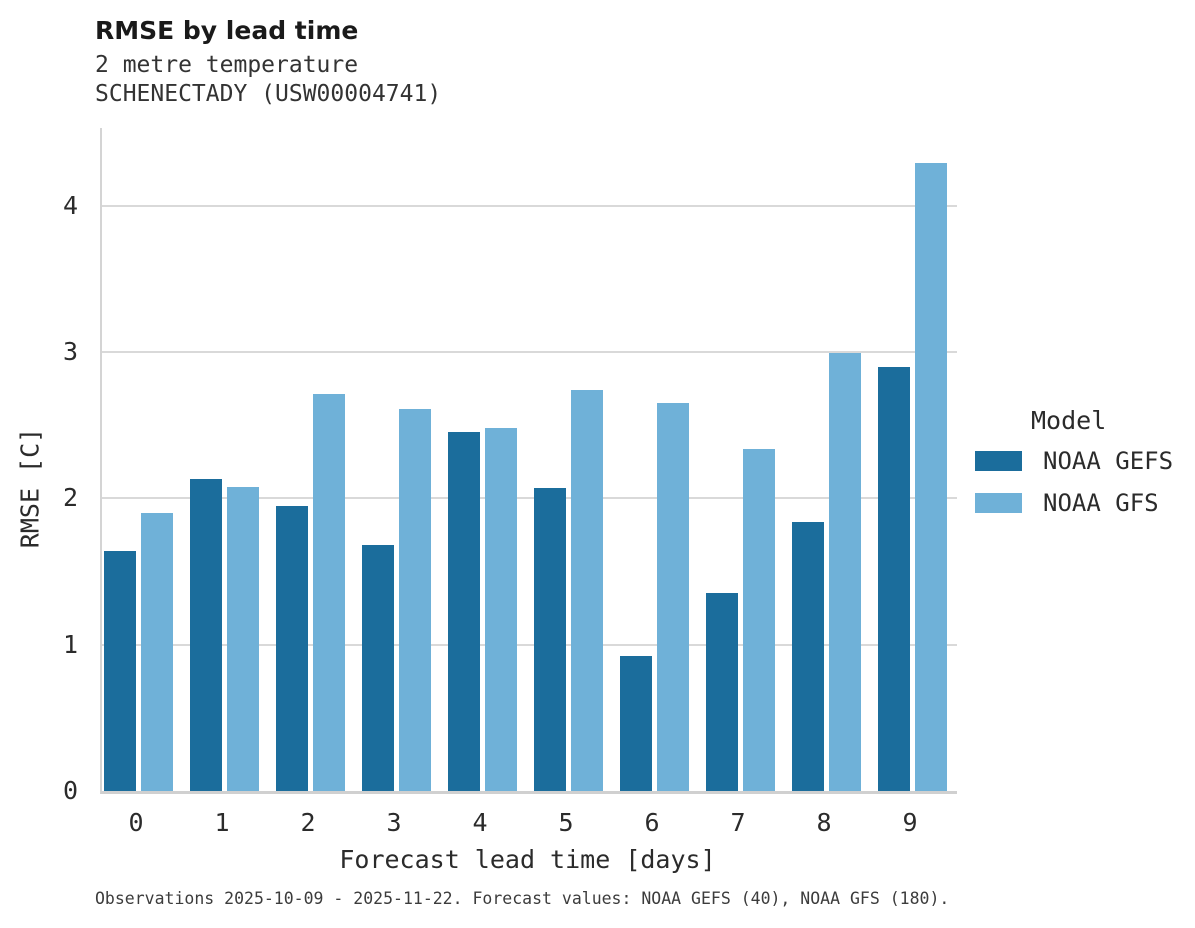  Describe the element at coordinates (527, 859) in the screenshot. I see `x-axis-title: Forecast lead time [days]` at that location.